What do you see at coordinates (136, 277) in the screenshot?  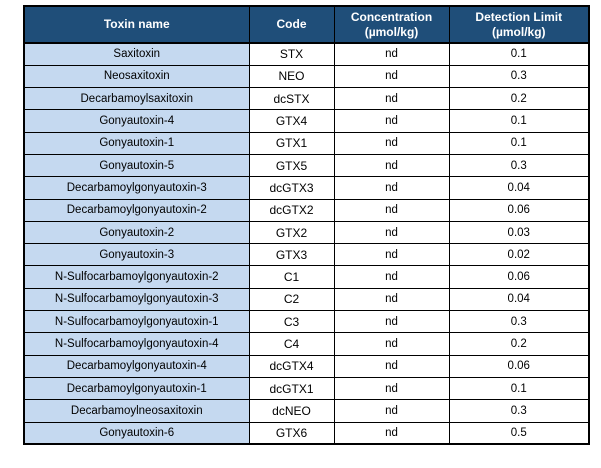 I see `toxin-name-cell: N-Sulfocarbamoylgonyautoxin-2` at bounding box center [136, 277].